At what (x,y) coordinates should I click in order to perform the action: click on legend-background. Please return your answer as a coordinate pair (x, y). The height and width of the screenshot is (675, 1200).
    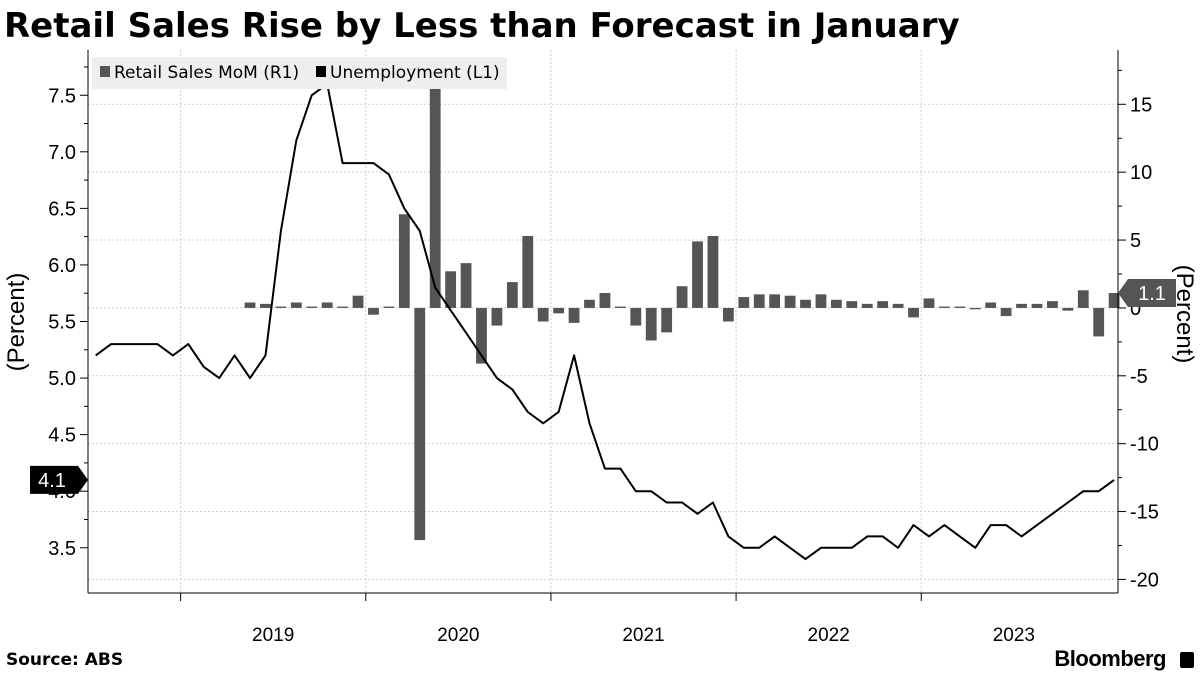
    Looking at the image, I should click on (299, 73).